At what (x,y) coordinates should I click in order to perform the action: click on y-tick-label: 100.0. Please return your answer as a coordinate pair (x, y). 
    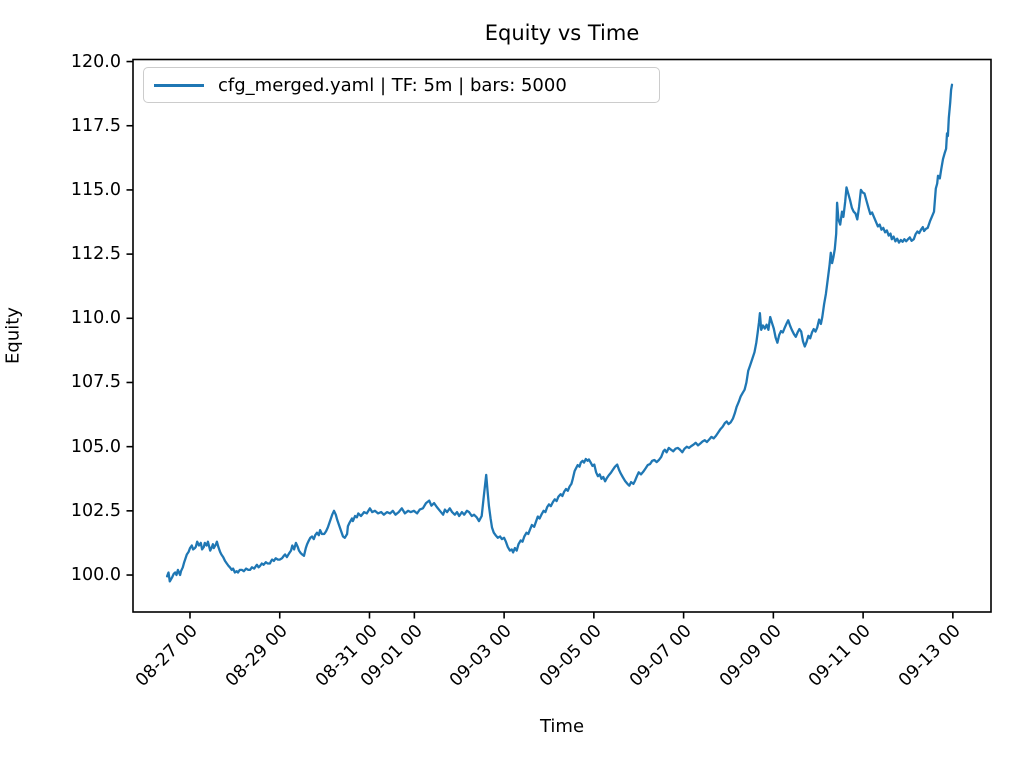
    Looking at the image, I should click on (95, 575).